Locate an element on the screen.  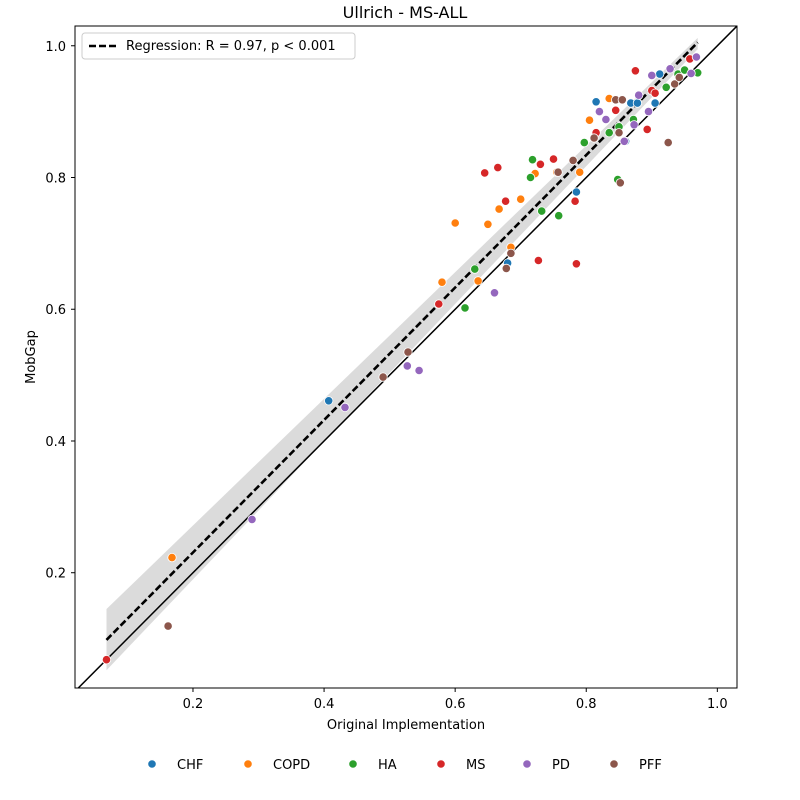
legend-item-pd: PD is located at coordinates (546, 765).